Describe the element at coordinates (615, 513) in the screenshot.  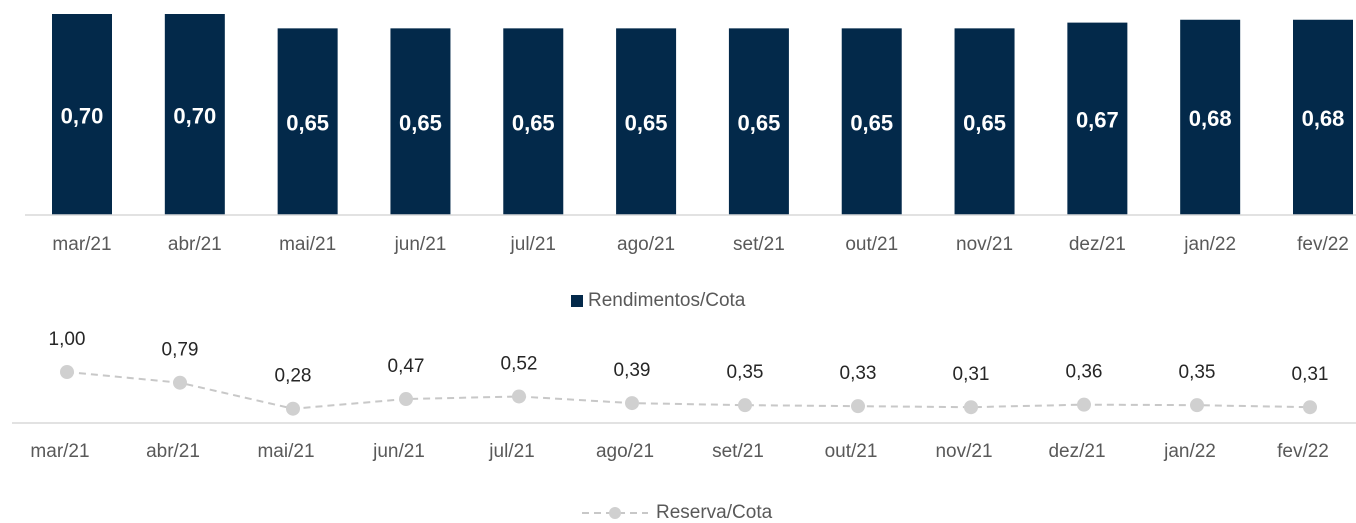
I see `legend-marker` at that location.